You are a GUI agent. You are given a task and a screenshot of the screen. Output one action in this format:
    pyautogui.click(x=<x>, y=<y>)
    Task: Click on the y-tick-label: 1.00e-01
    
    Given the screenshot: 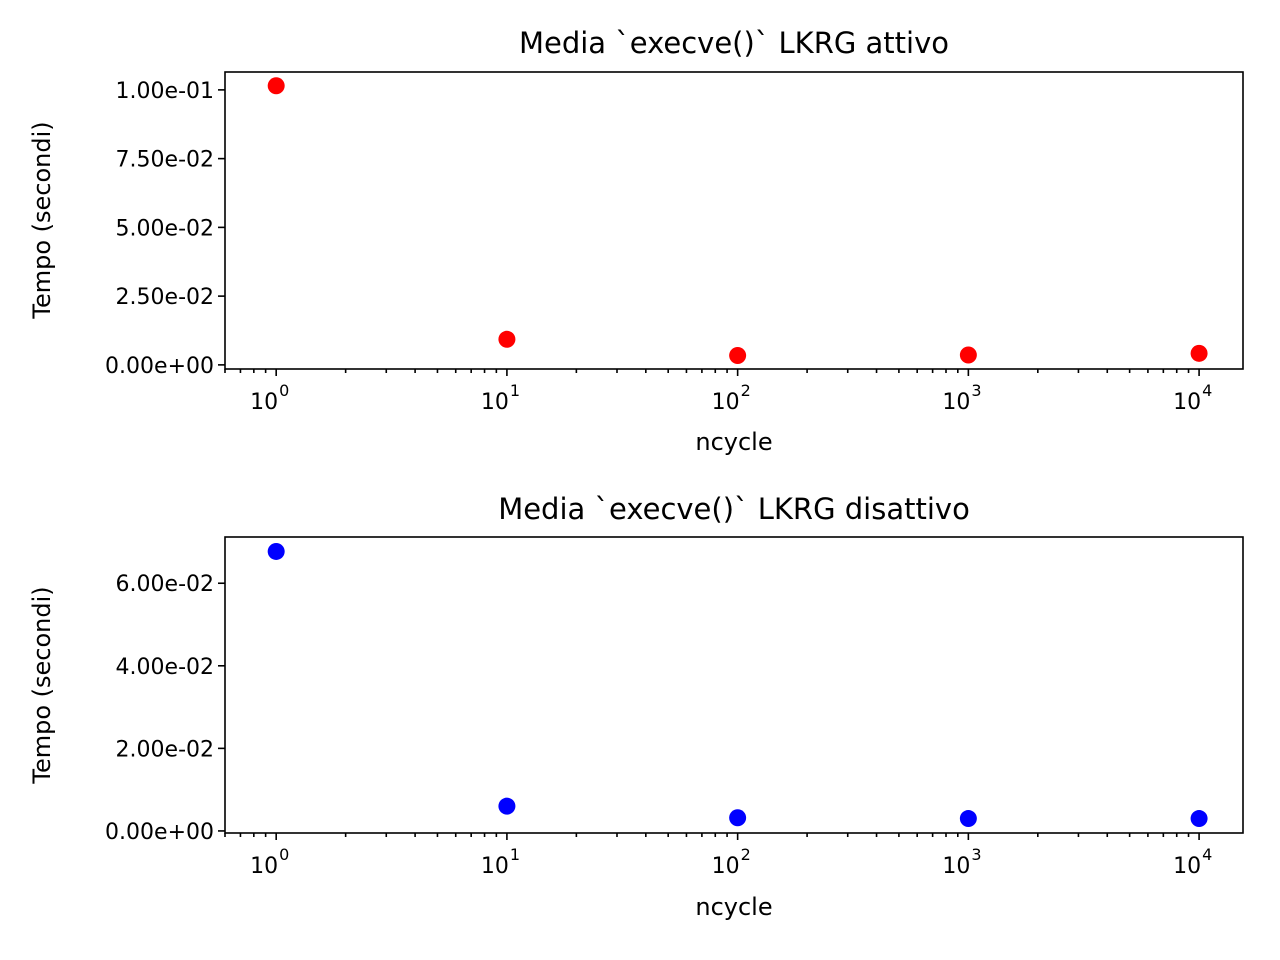 What is the action you would take?
    pyautogui.click(x=165, y=91)
    